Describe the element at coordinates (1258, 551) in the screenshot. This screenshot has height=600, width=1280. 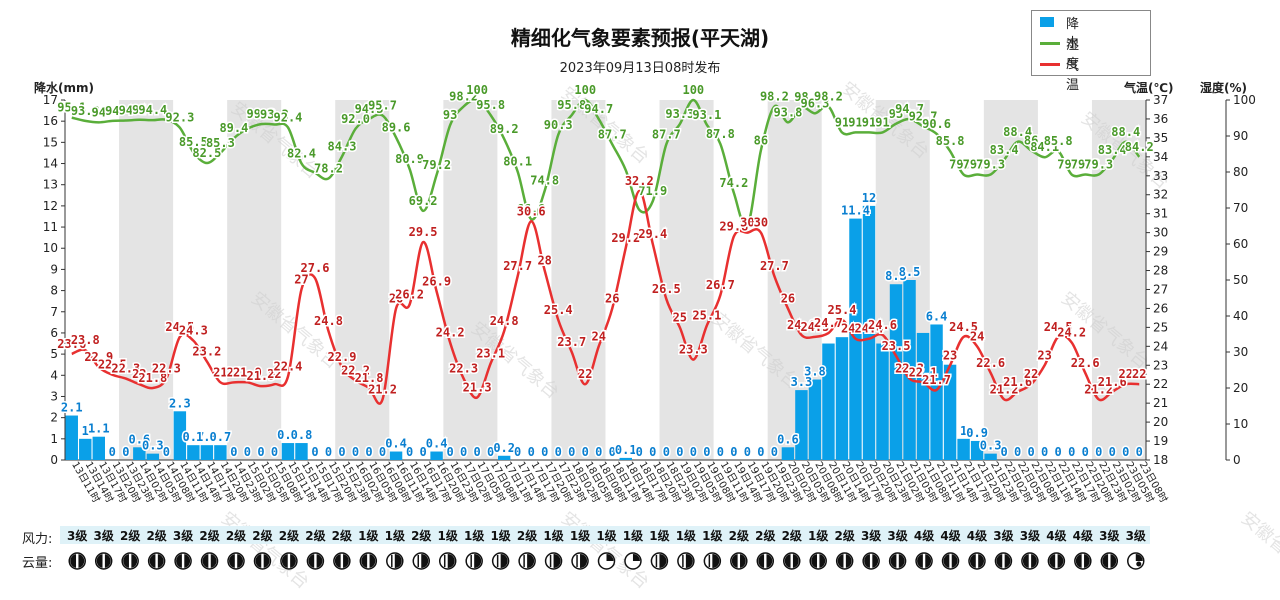
I see `watermark-text: 安徽省气象台` at that location.